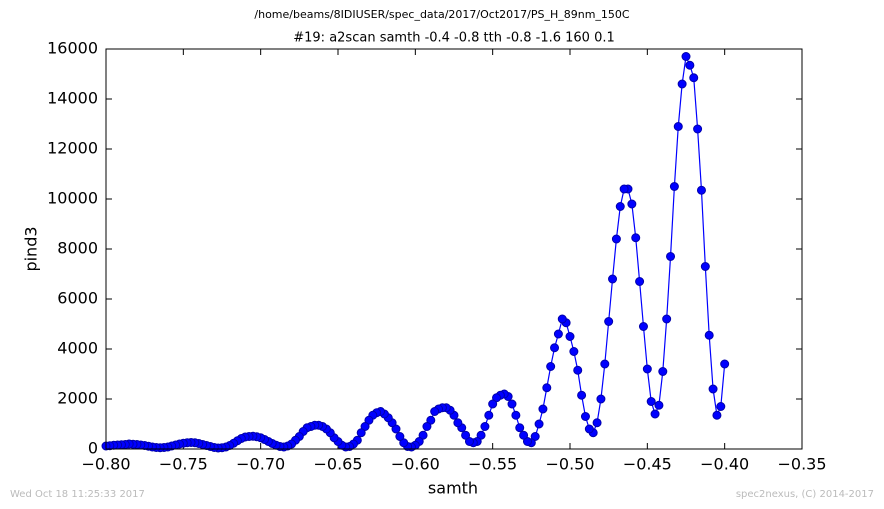 Image resolution: width=884 pixels, height=509 pixels. Describe the element at coordinates (72, 98) in the screenshot. I see `y-tick-label: 14000` at that location.